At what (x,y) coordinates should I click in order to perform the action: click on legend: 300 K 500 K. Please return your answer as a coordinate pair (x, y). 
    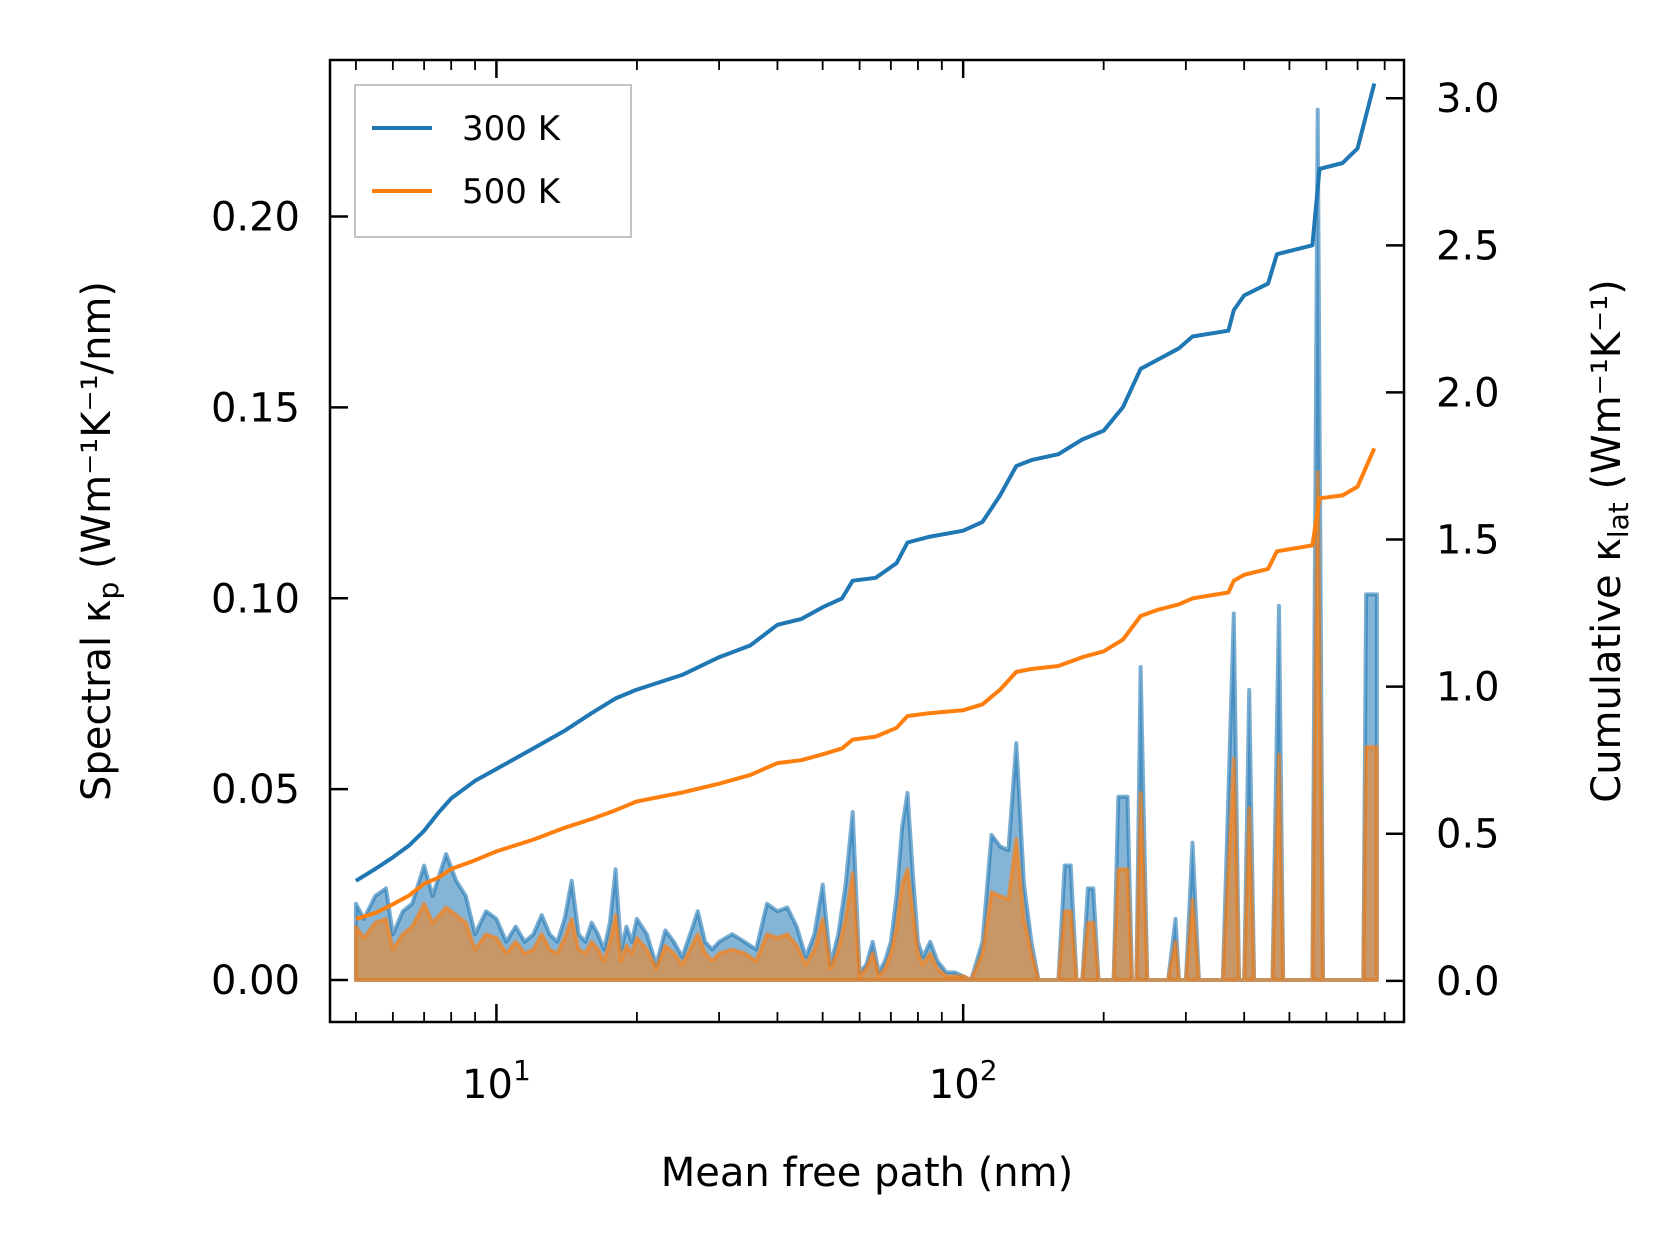
    Looking at the image, I should click on (493, 161).